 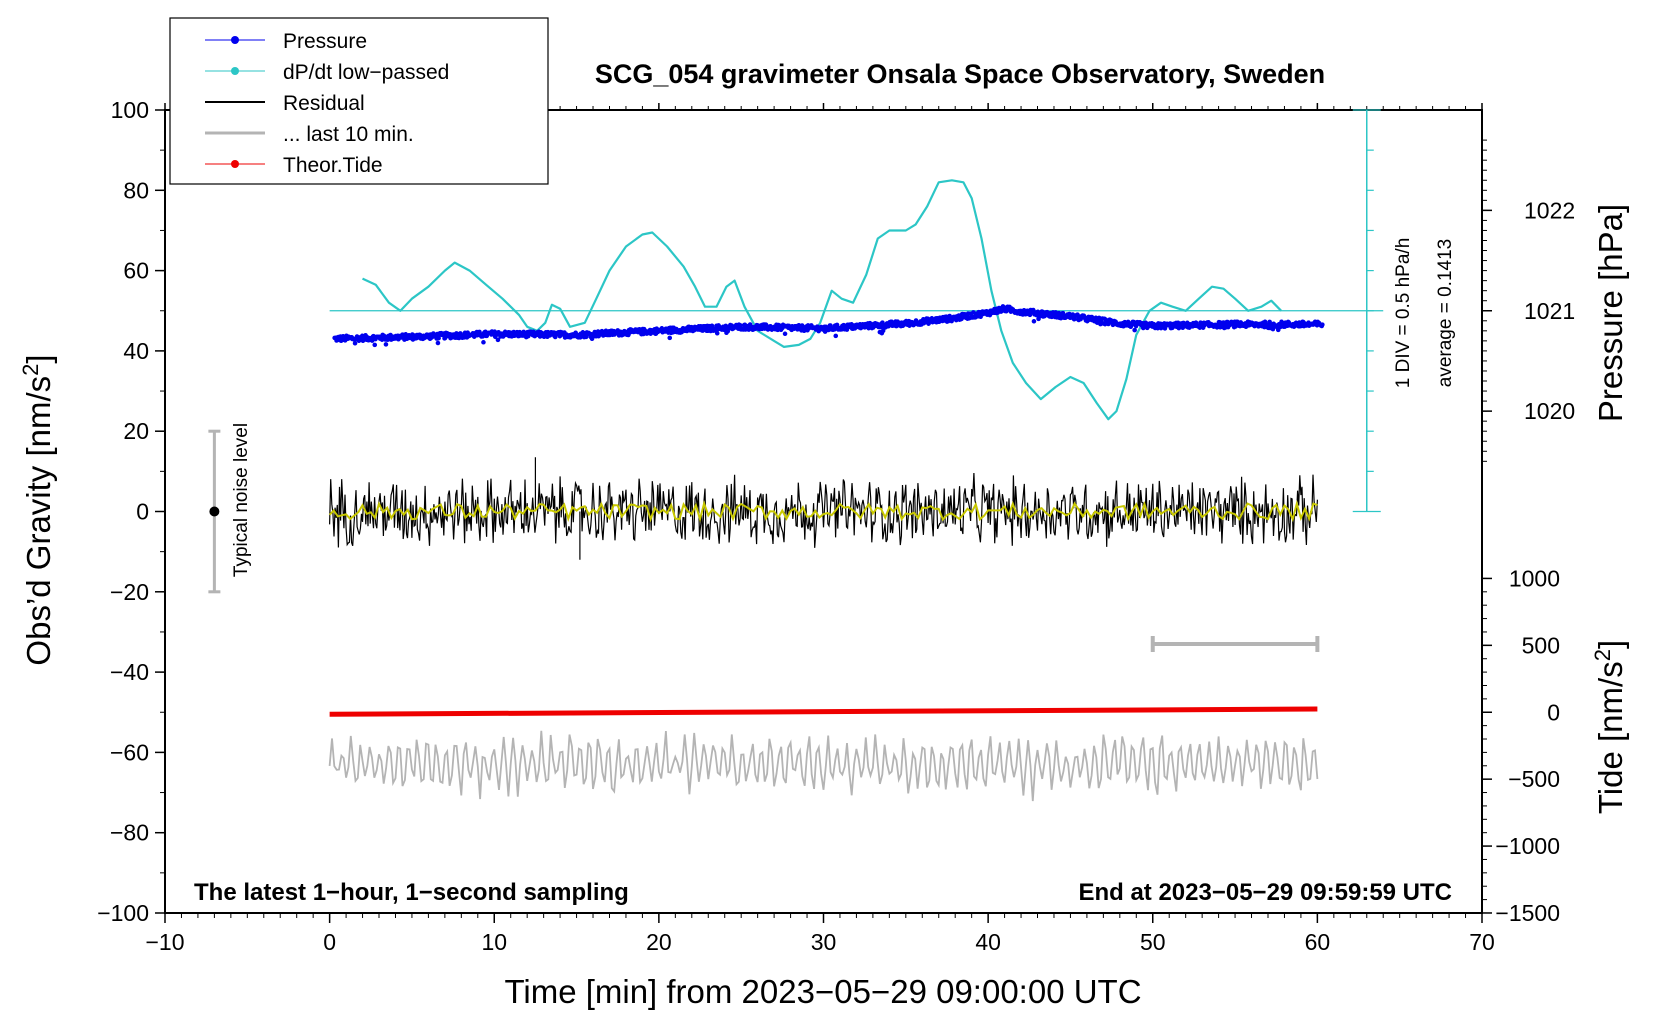 What do you see at coordinates (1610, 727) in the screenshot?
I see `tide-axis-label: Tide [nm/s2]` at bounding box center [1610, 727].